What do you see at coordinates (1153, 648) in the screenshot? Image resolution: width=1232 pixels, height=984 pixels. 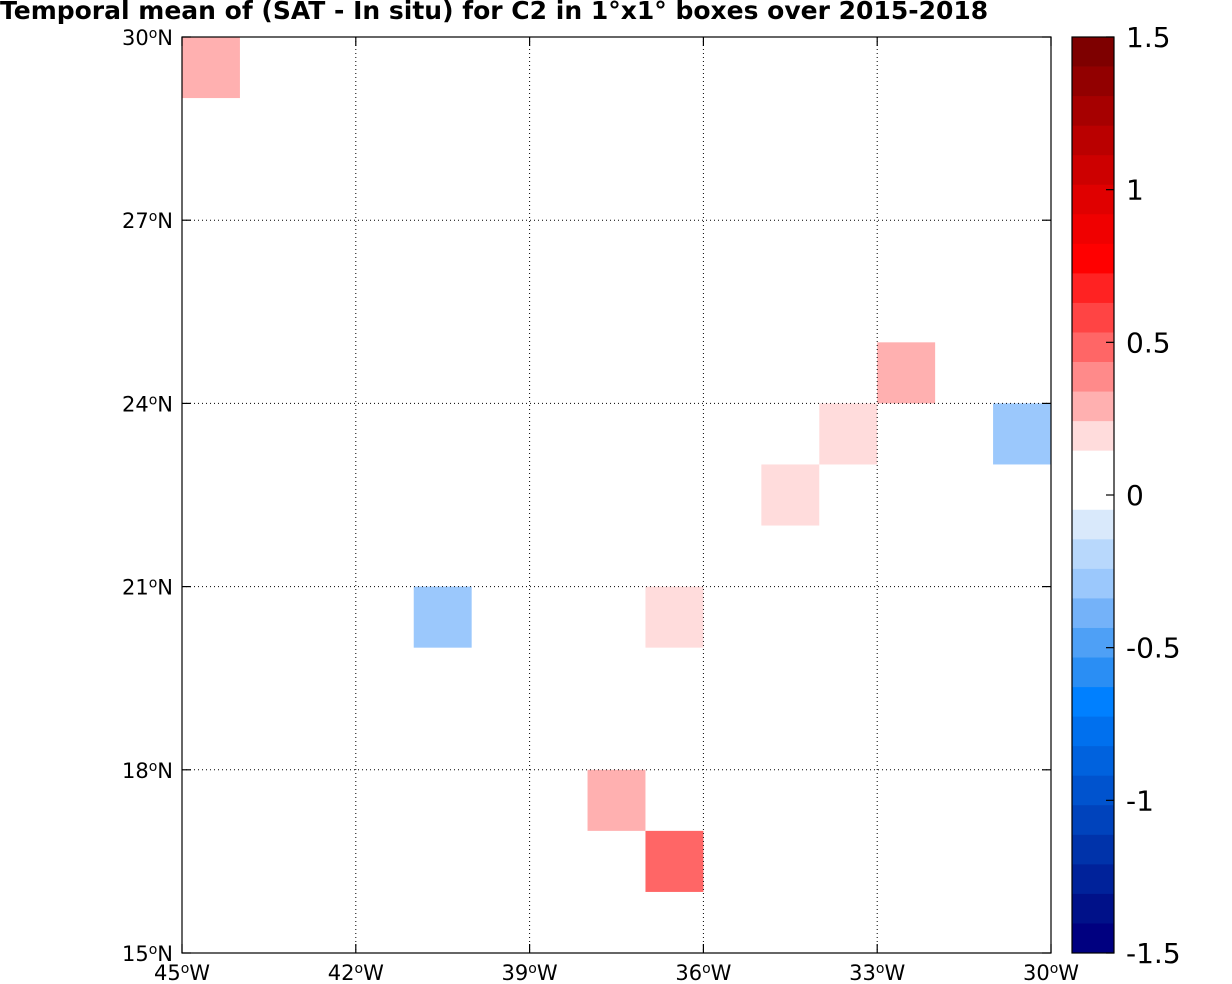 I see `colorbar-tick-label: -0.5` at bounding box center [1153, 648].